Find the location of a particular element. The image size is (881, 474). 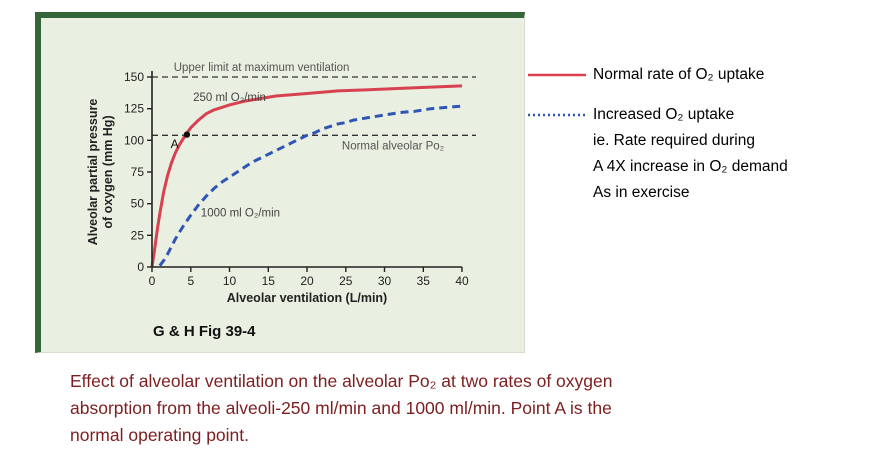

reference-line-label: Upper limit at maximum ventilation is located at coordinates (262, 68).